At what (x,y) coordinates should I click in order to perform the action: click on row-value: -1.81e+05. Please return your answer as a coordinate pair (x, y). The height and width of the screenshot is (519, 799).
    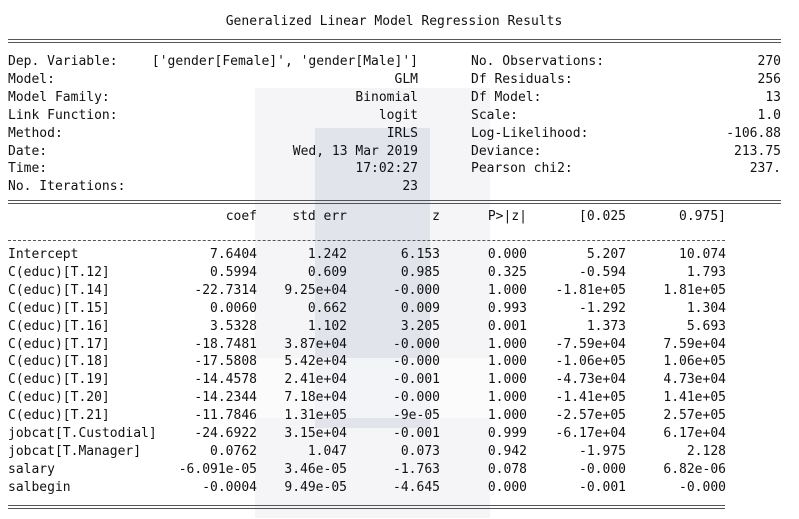
    Looking at the image, I should click on (590, 290).